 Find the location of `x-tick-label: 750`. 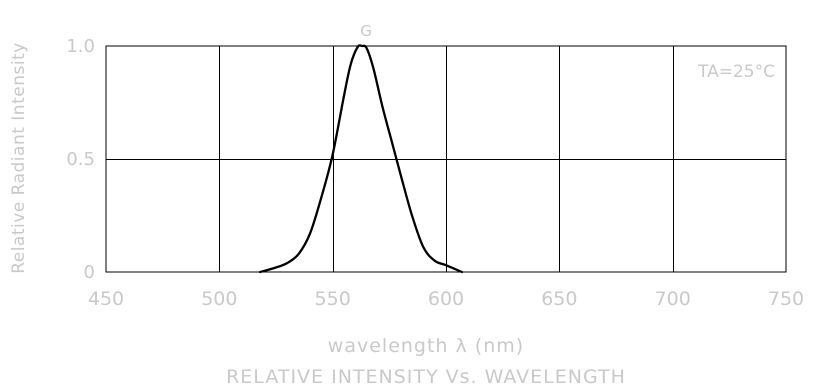

x-tick-label: 750 is located at coordinates (786, 299).